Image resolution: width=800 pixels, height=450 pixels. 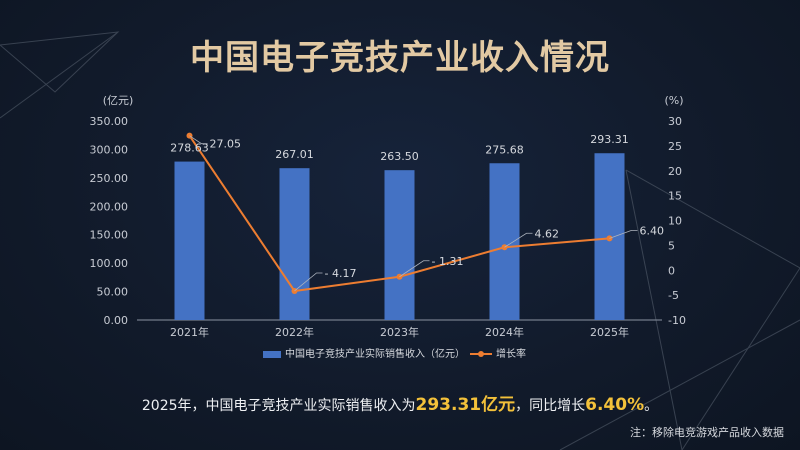 I want to click on right-axis-unit: (%), so click(x=673, y=100).